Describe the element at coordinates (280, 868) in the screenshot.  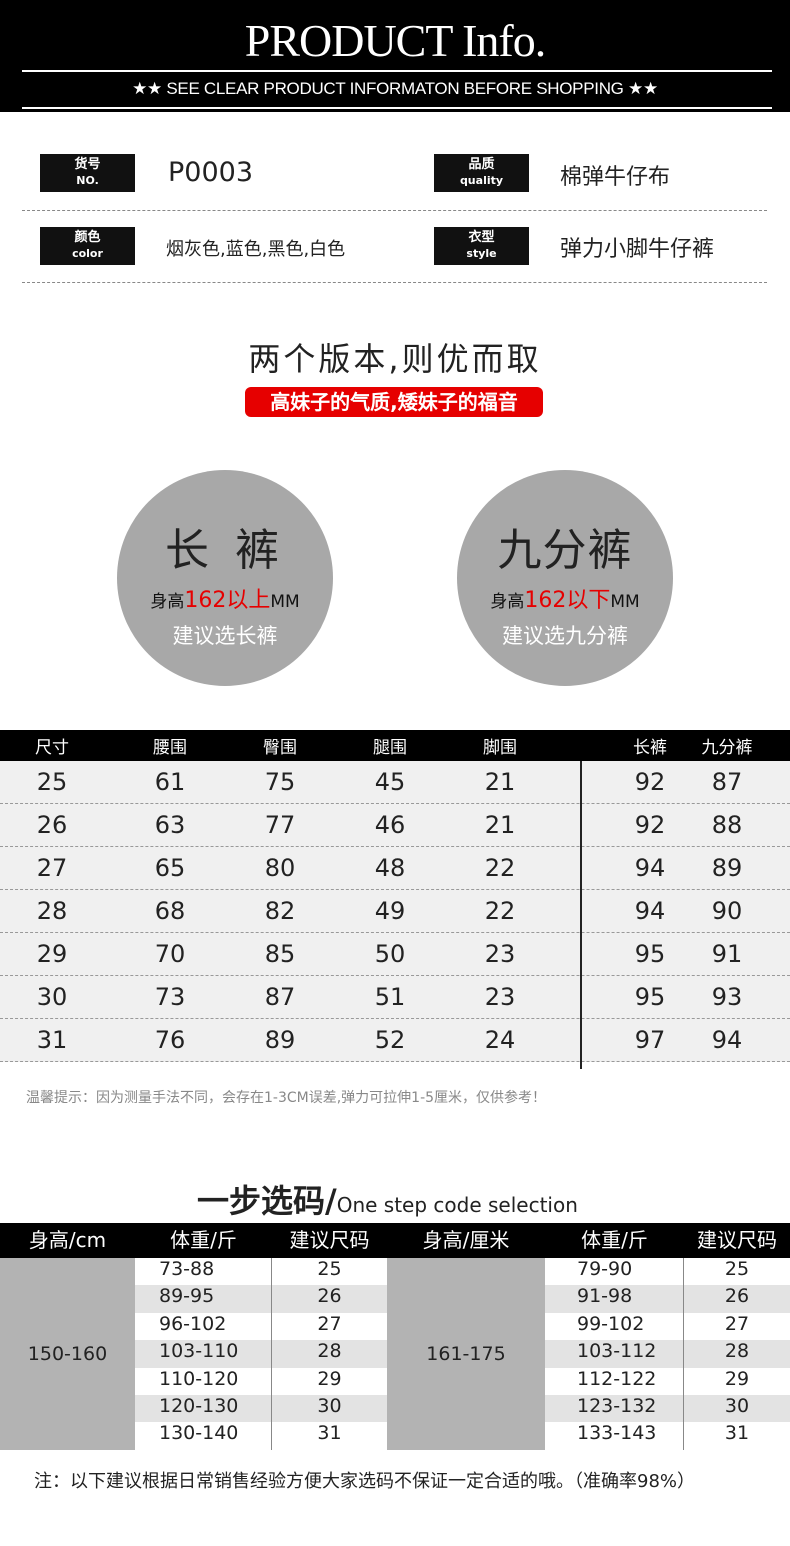
I see `table-cell: 80` at that location.